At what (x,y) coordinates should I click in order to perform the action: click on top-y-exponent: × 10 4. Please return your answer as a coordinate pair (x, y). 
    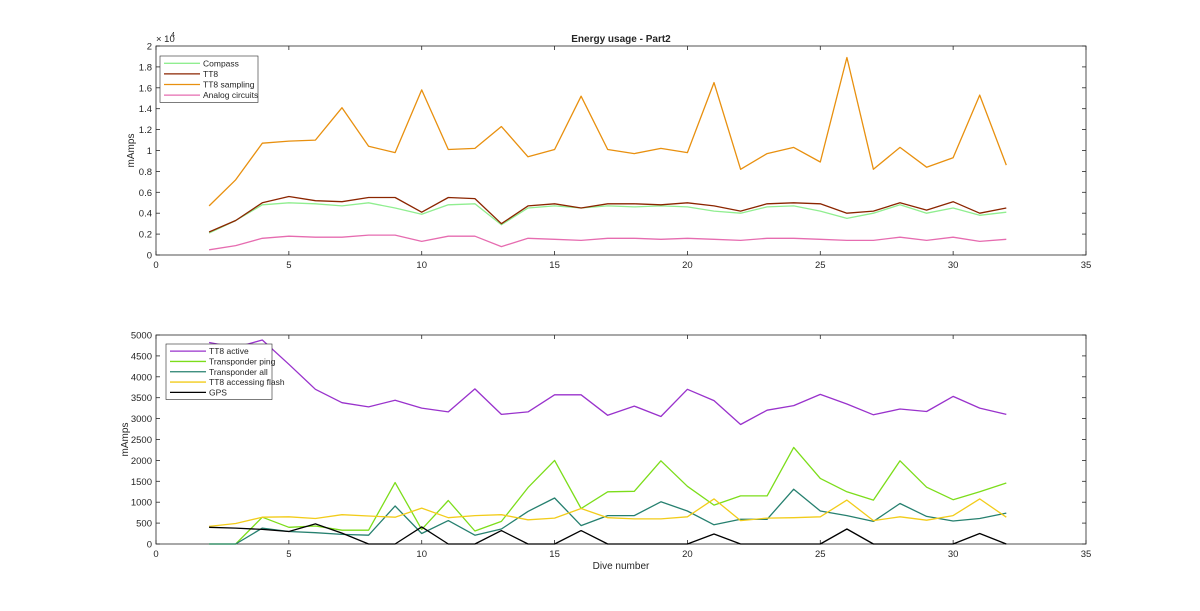
    Looking at the image, I should click on (165, 38).